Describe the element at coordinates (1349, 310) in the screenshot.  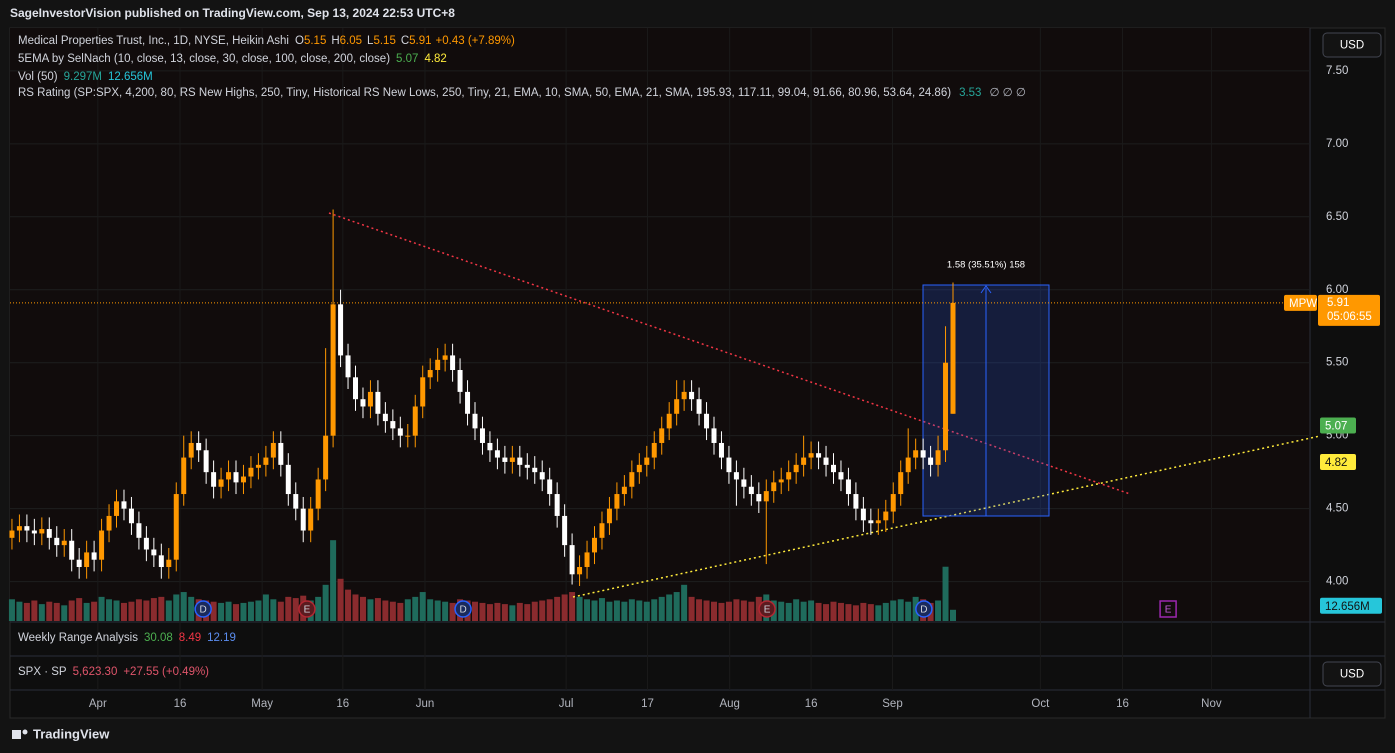
I see `last-price-tag` at that location.